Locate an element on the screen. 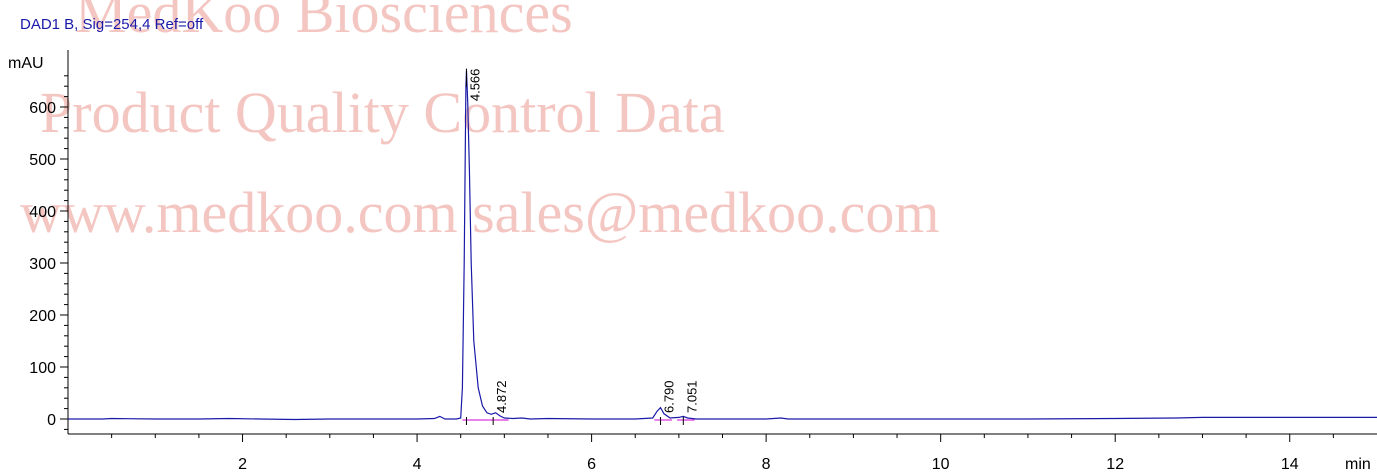 The image size is (1377, 473). watermark-line-qc: Product Quality Control Data is located at coordinates (382, 112).